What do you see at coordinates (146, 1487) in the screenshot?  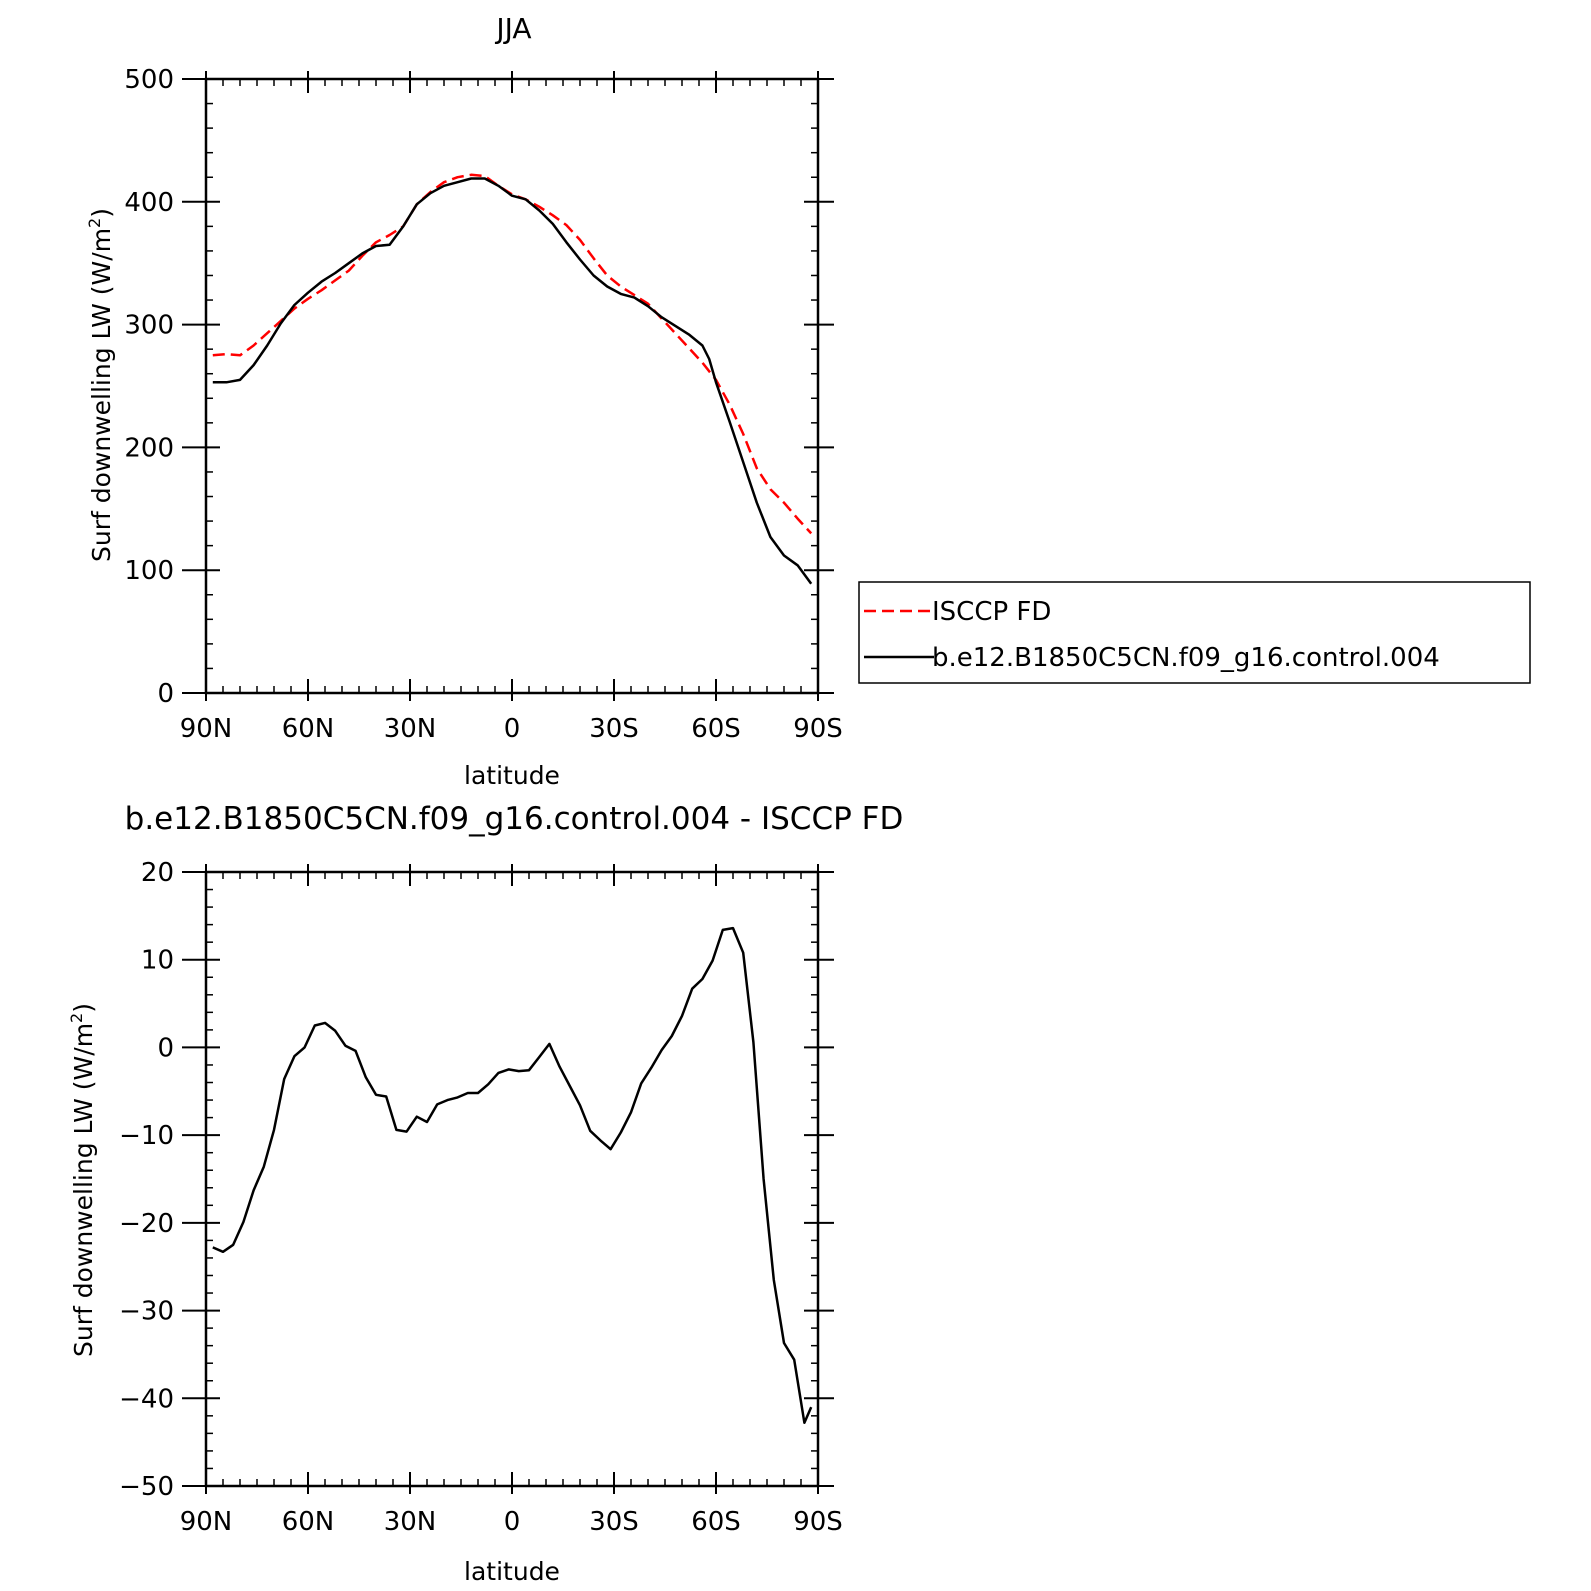 I see `y-tick-label: −50` at bounding box center [146, 1487].